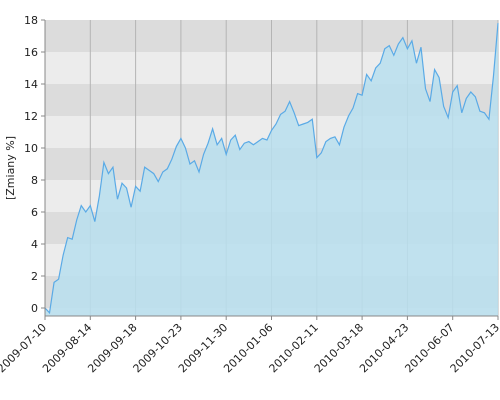 This screenshot has width=500, height=400. I want to click on y-tick-label: 6, so click(34, 212).